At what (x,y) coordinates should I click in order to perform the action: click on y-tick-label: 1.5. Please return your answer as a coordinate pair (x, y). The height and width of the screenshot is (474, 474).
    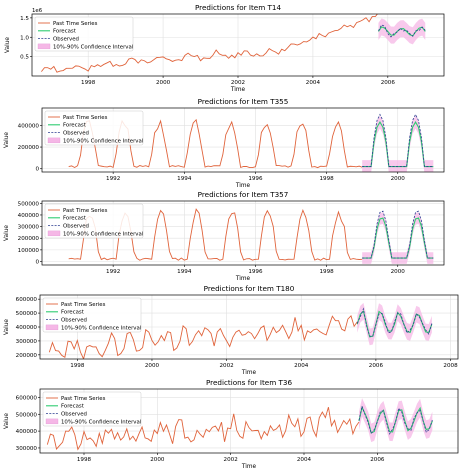
    Looking at the image, I should click on (24, 19).